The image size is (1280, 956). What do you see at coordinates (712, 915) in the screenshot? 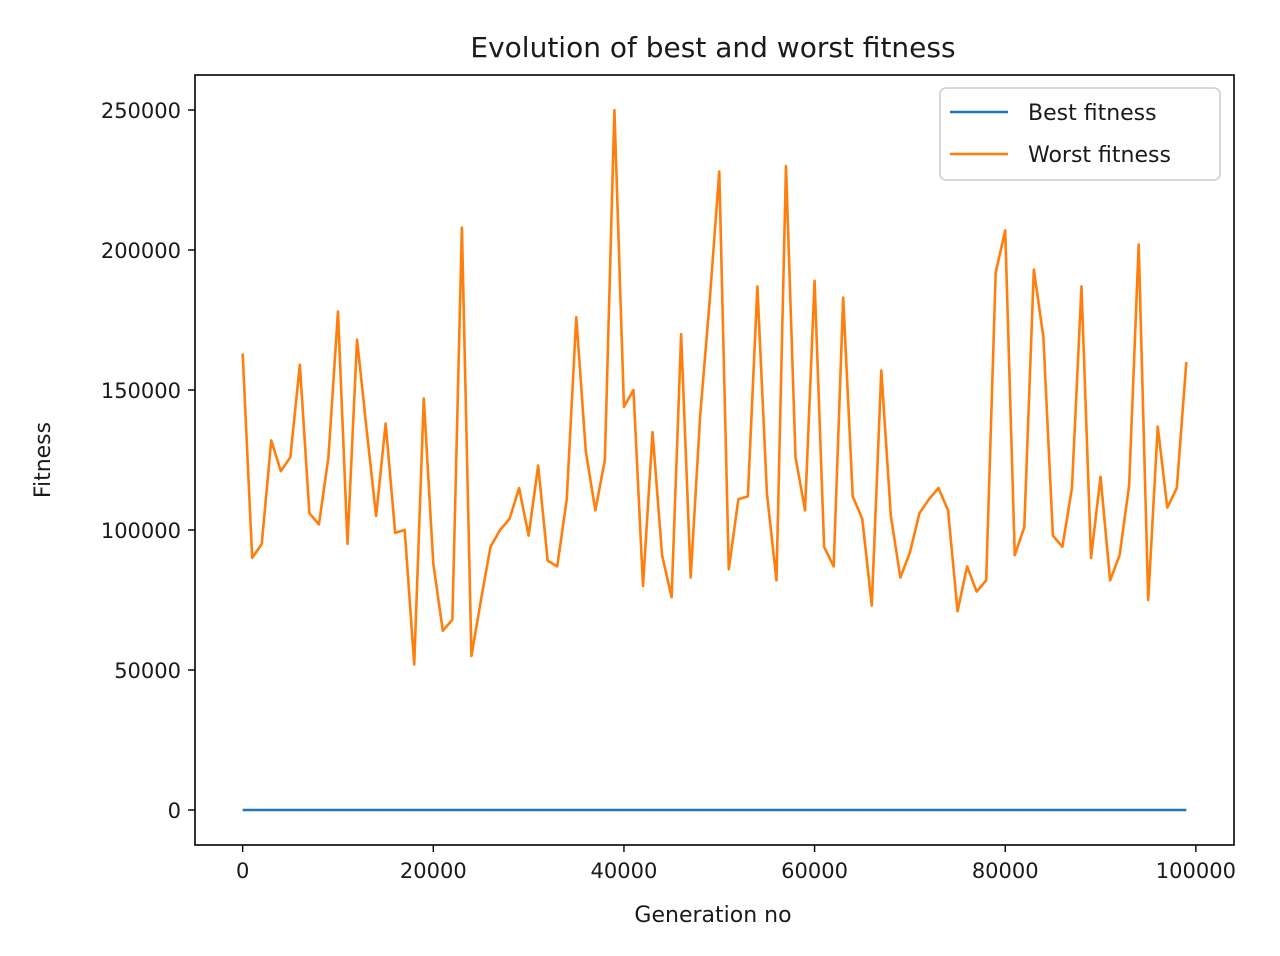
I see `x-axis-label: Generation no` at bounding box center [712, 915].